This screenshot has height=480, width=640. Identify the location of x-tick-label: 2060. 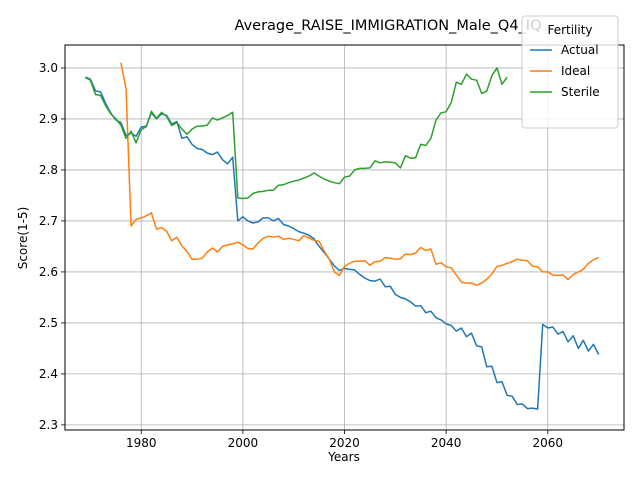
(547, 443).